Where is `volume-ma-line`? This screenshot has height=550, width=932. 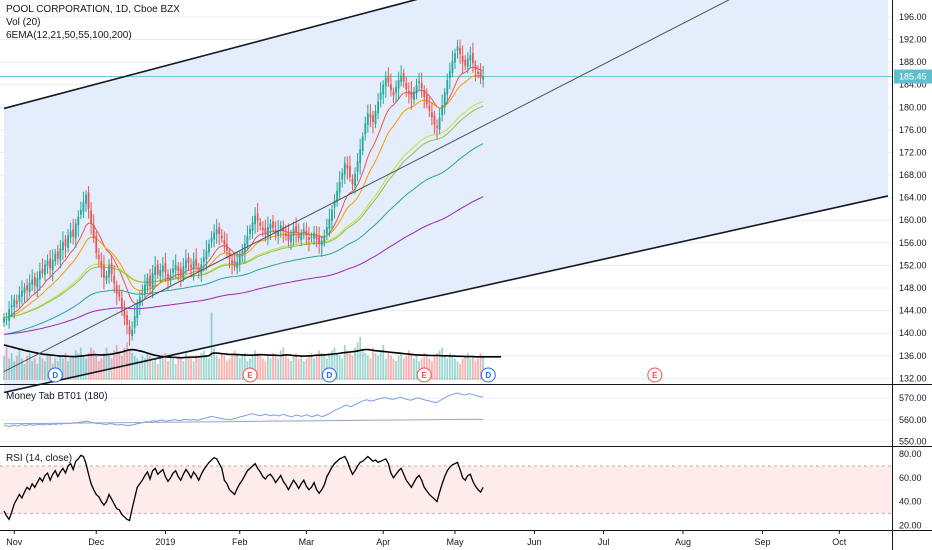
volume-ma-line is located at coordinates (252, 351).